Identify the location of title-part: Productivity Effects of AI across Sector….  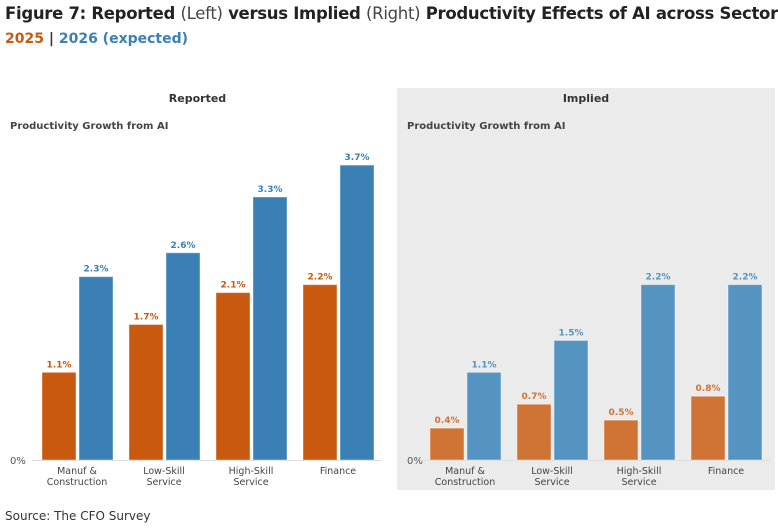
(601, 13).